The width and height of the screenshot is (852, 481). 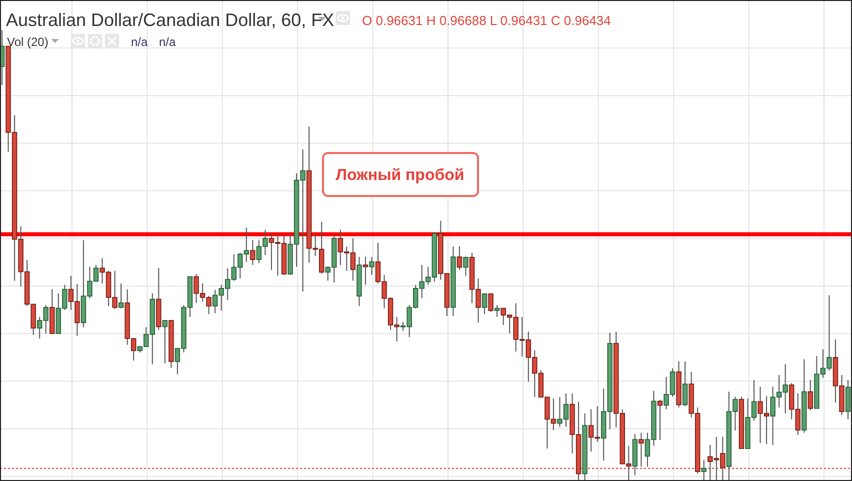 What do you see at coordinates (400, 175) in the screenshot?
I see `annotation: Ложный пробой` at bounding box center [400, 175].